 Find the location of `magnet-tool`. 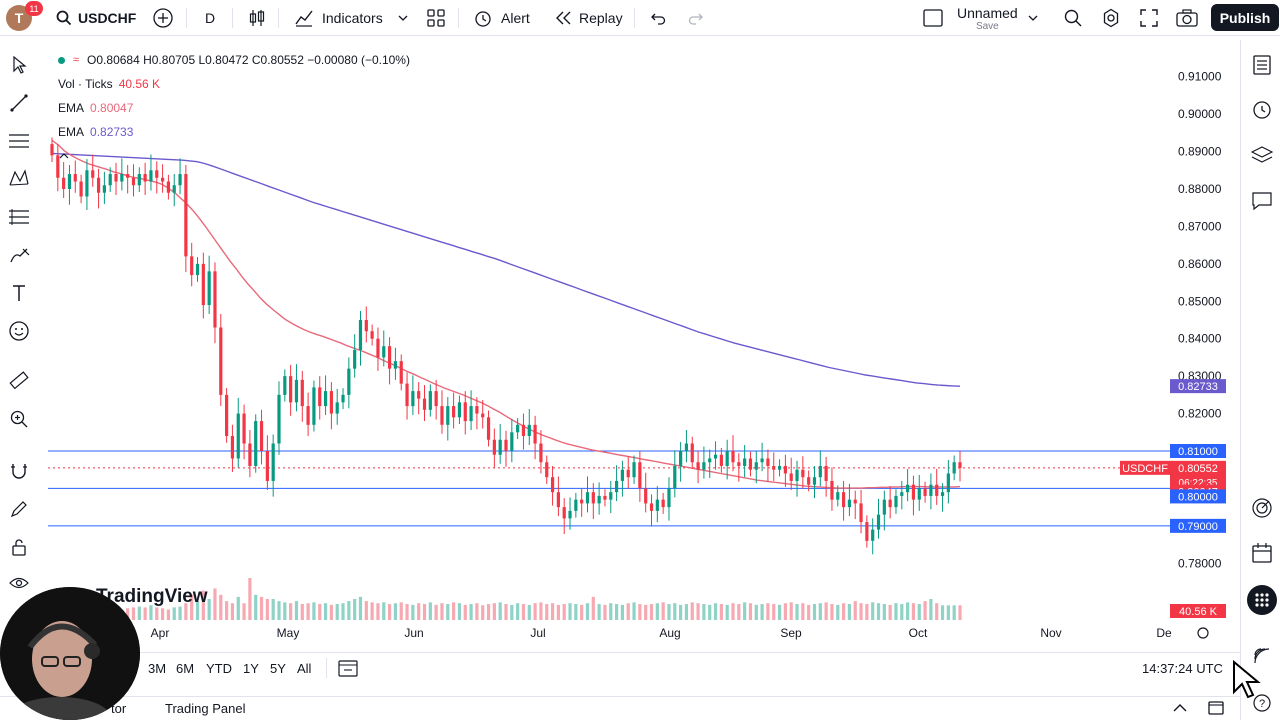

magnet-tool is located at coordinates (19, 471).